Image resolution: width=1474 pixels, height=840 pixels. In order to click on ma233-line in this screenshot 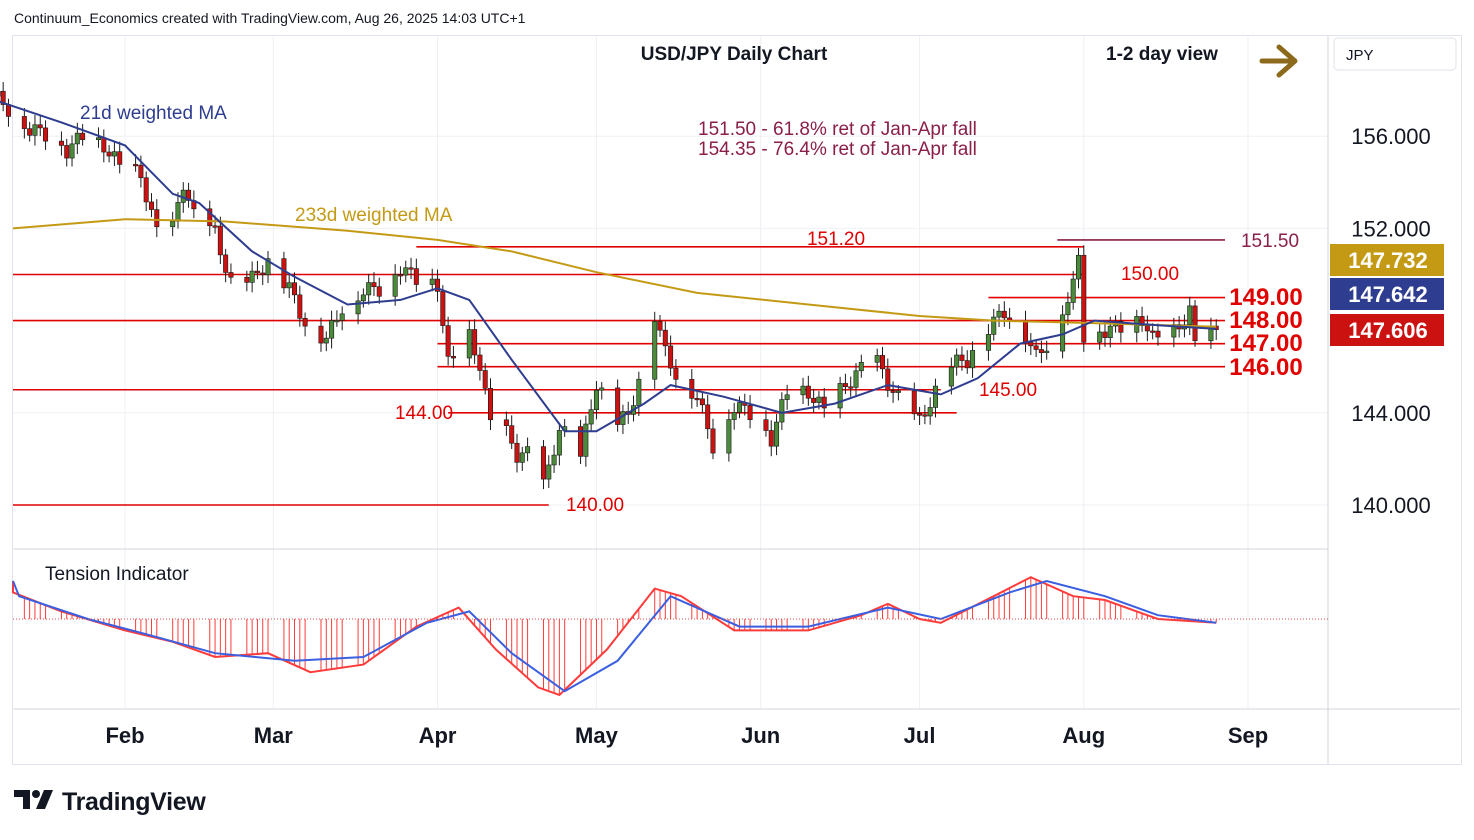, I will do `click(614, 273)`.